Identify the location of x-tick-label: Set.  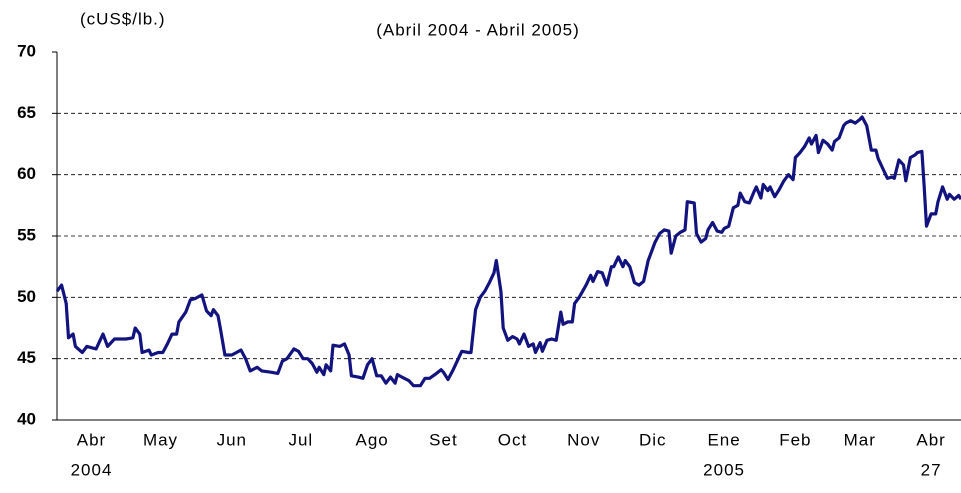
(443, 439).